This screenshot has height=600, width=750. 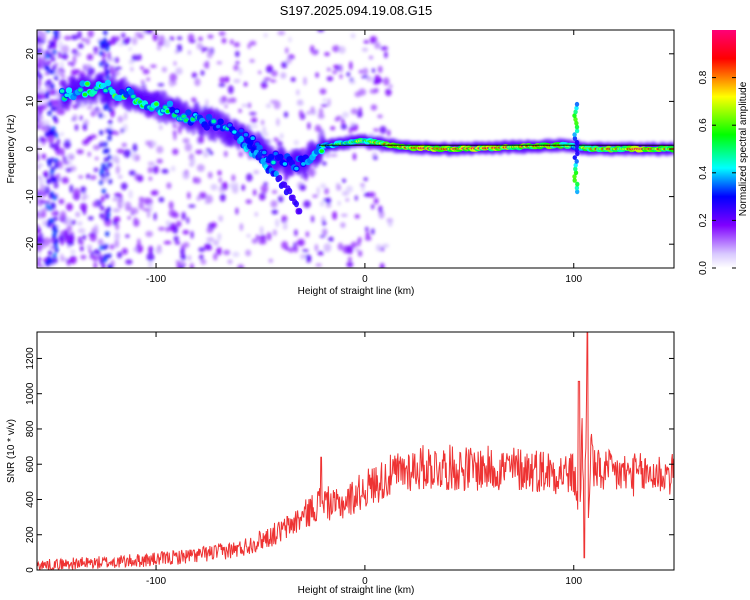 What do you see at coordinates (11, 149) in the screenshot?
I see `spectrogram-y-axis-label: Frequency (Hz)` at bounding box center [11, 149].